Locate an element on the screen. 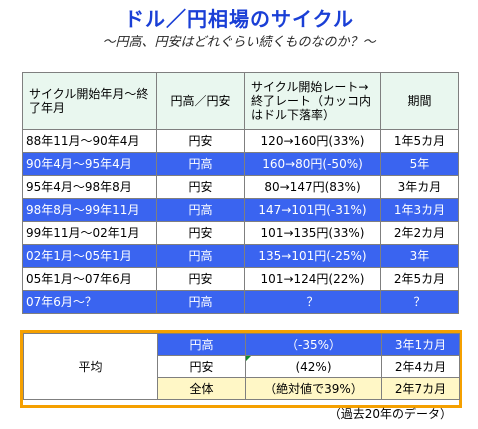  cell-duration: ？ is located at coordinates (419, 302).